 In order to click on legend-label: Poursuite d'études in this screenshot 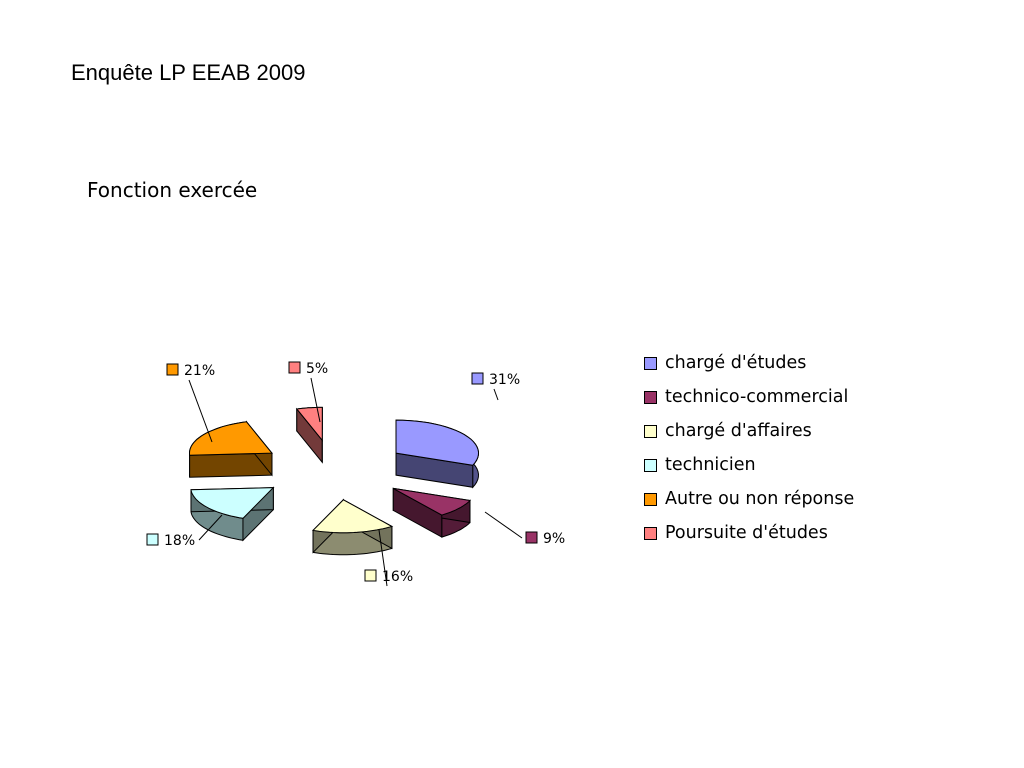, I will do `click(746, 533)`.